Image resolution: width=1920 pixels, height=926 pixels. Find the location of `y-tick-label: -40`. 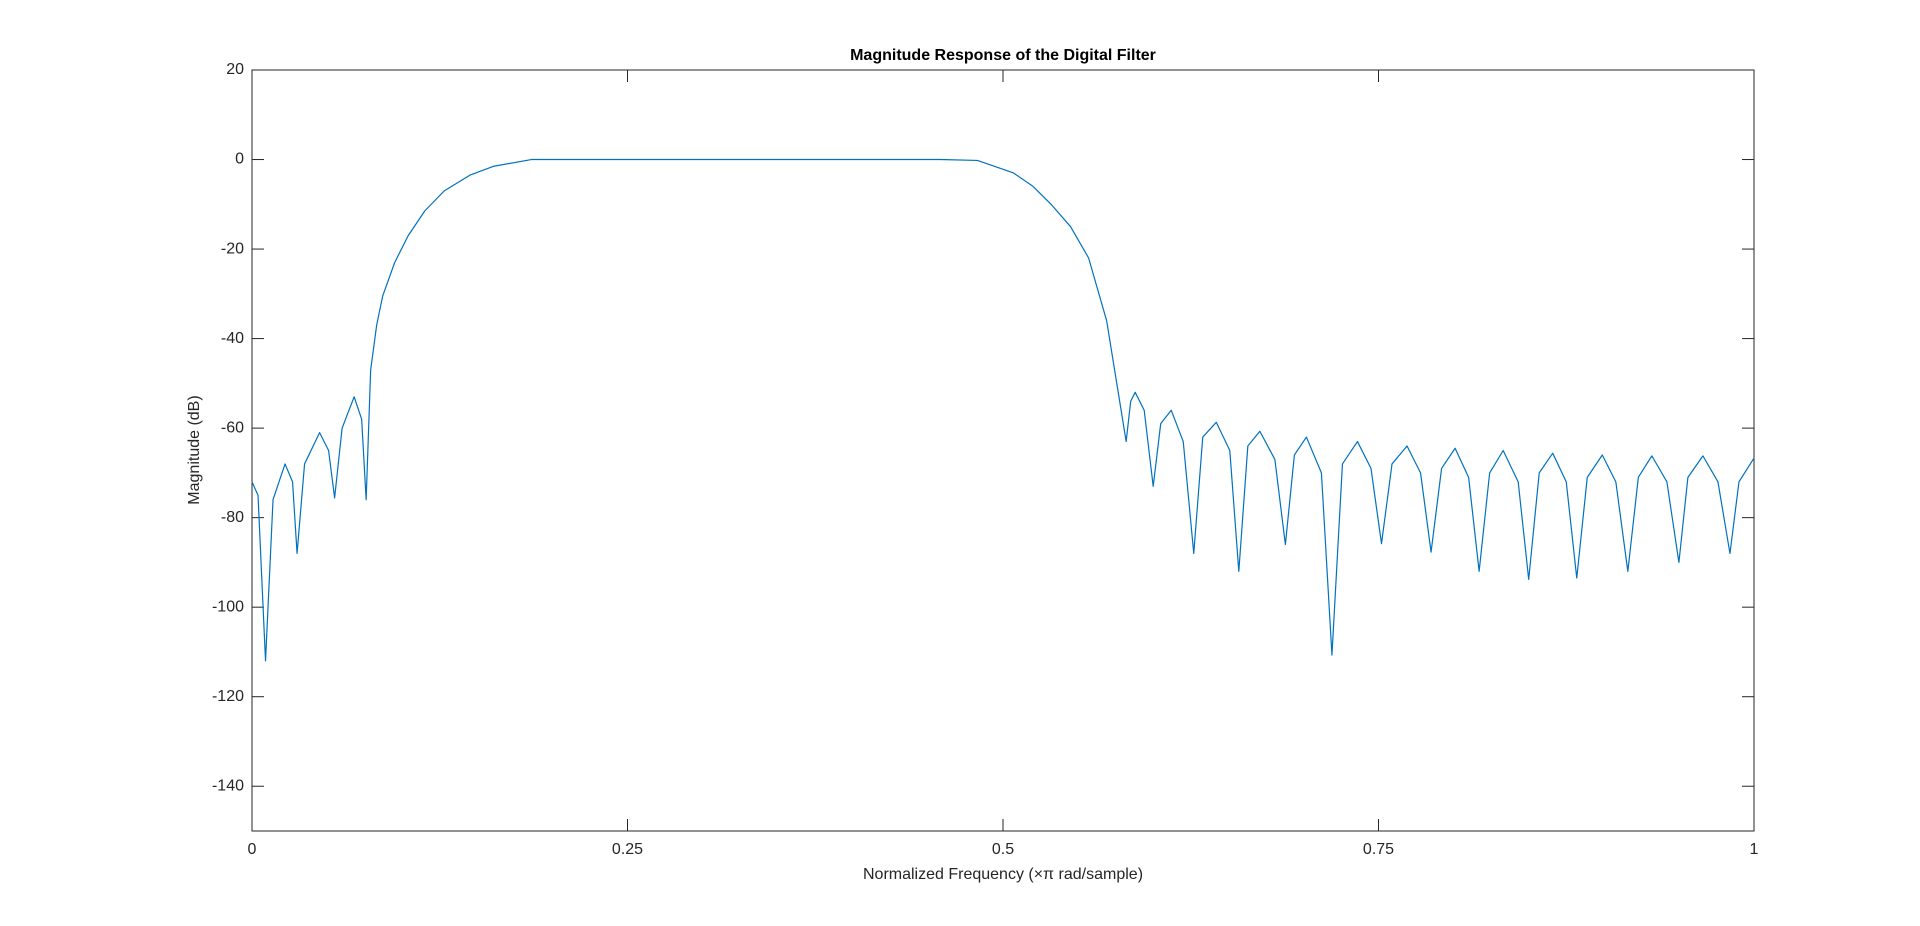

y-tick-label: -40 is located at coordinates (232, 338).